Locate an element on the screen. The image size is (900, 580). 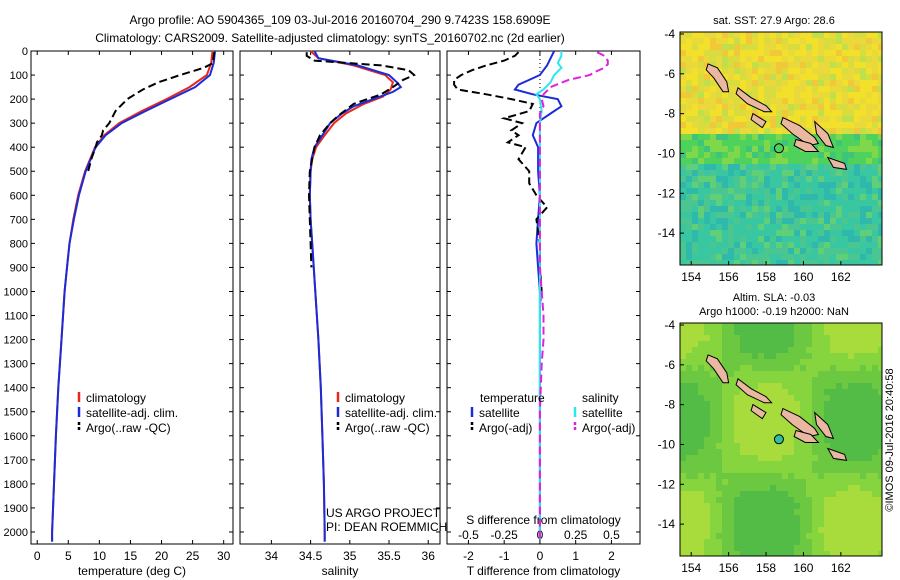
x2-axis-label: S difference from climatology is located at coordinates (543, 520).